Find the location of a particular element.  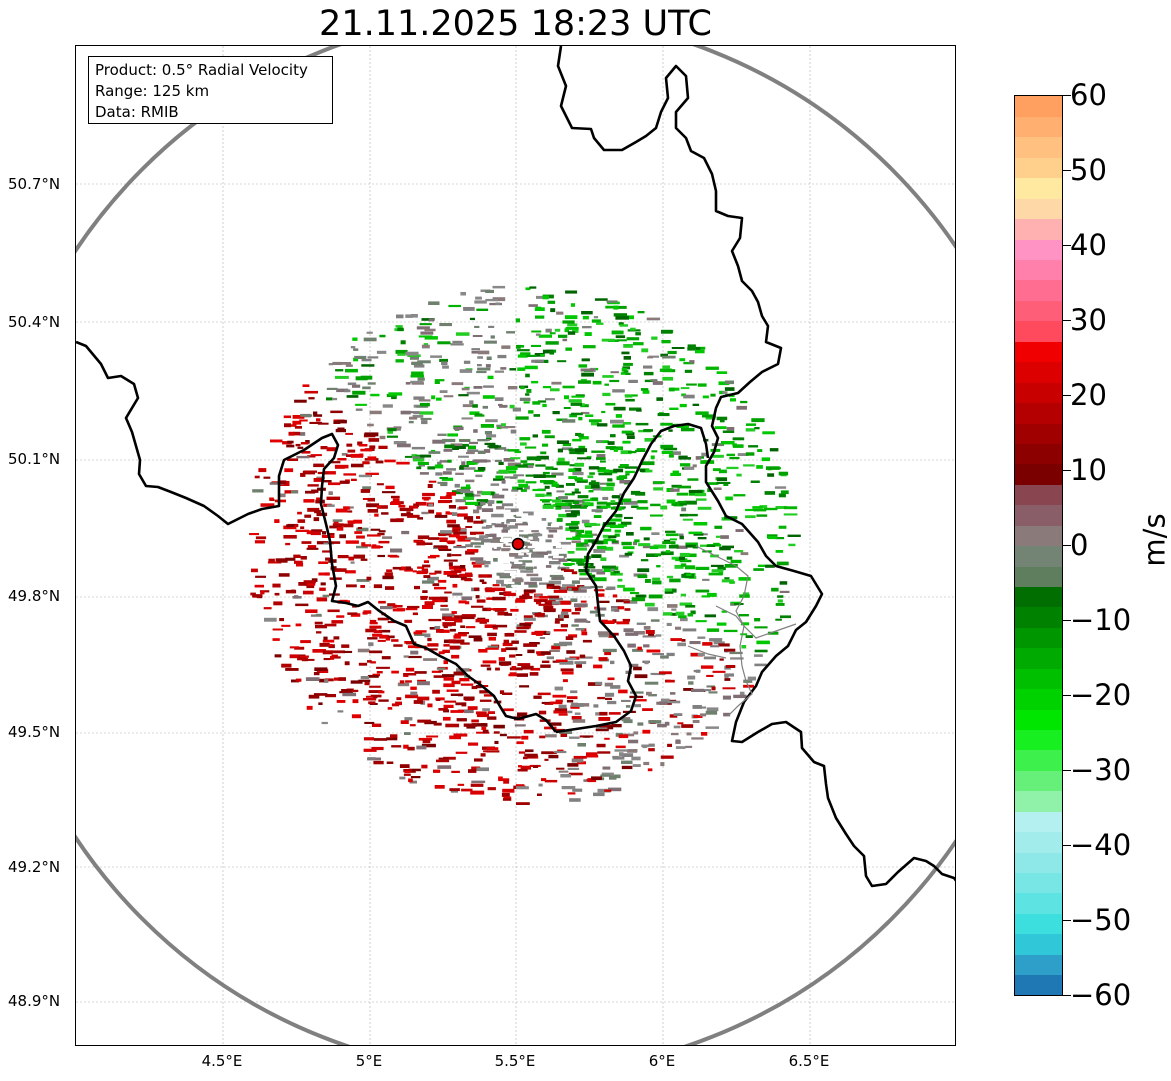

colorbar-band is located at coordinates (1038, 311).